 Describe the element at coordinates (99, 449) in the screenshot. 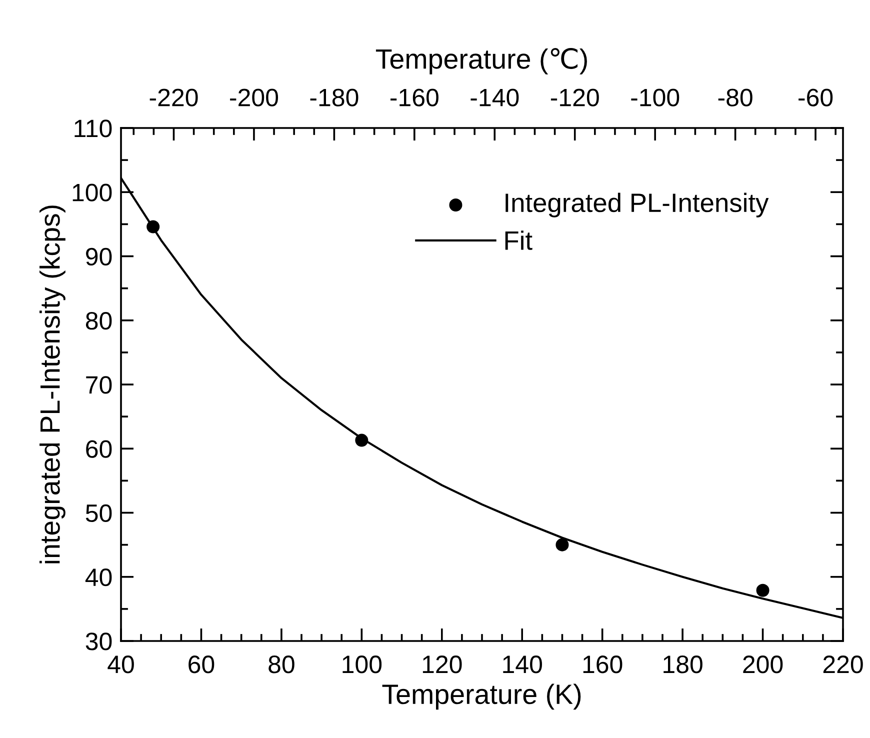

I see `y-tick-label: 60` at that location.